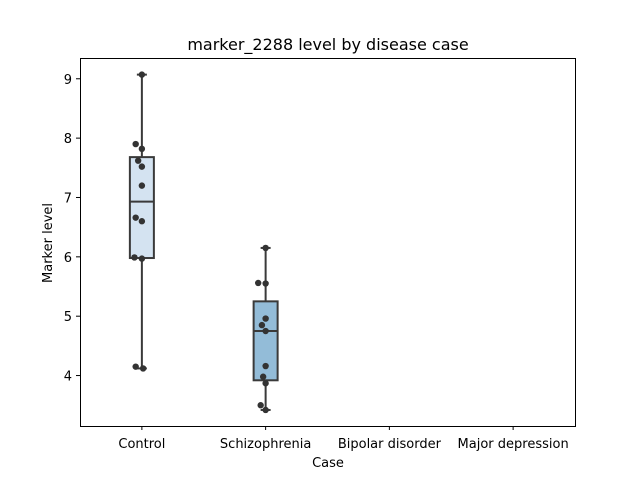  I want to click on y-tick-label: 8, so click(68, 139).